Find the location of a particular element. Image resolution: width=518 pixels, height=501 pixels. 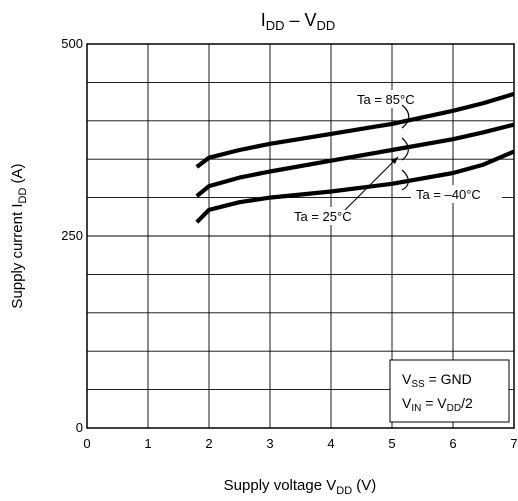

x-tick-label: 4 is located at coordinates (330, 443).